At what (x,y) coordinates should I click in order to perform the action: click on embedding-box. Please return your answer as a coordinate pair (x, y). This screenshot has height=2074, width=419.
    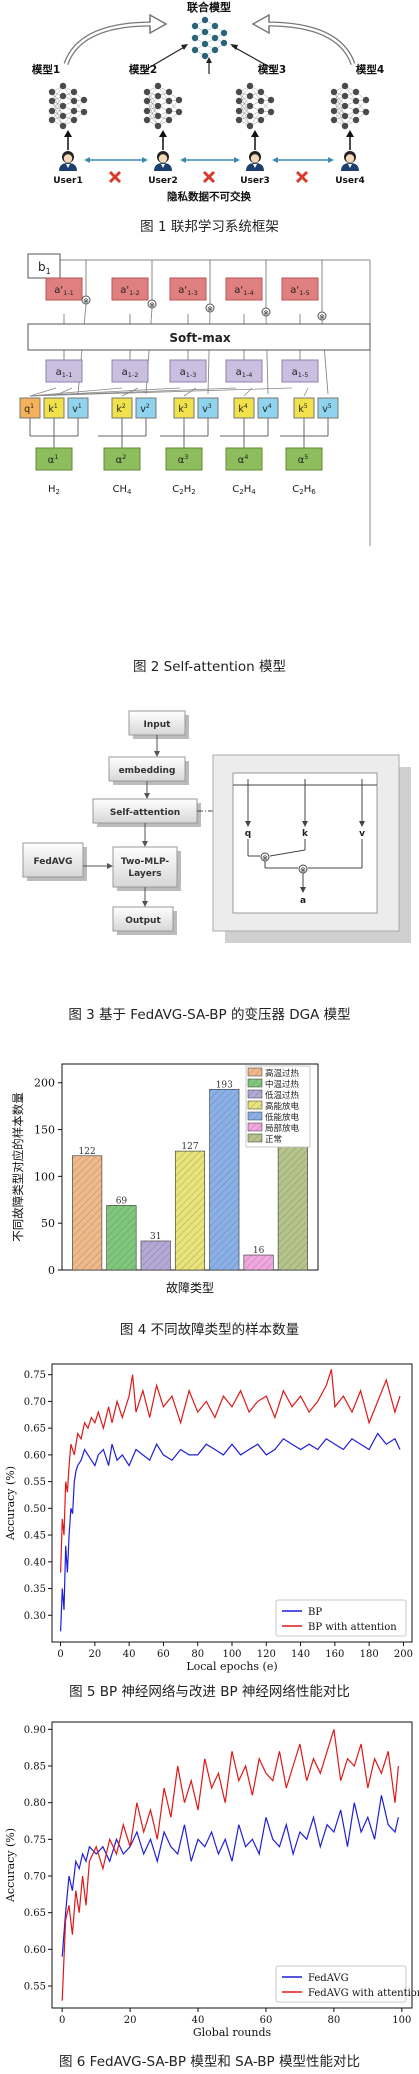
    Looking at the image, I should click on (147, 769).